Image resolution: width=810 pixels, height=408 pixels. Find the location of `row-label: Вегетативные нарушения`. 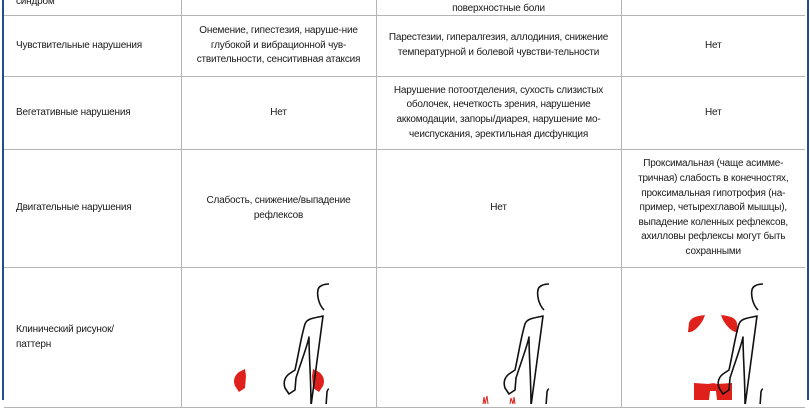

row-label: Вегетативные нарушения is located at coordinates (93, 113).